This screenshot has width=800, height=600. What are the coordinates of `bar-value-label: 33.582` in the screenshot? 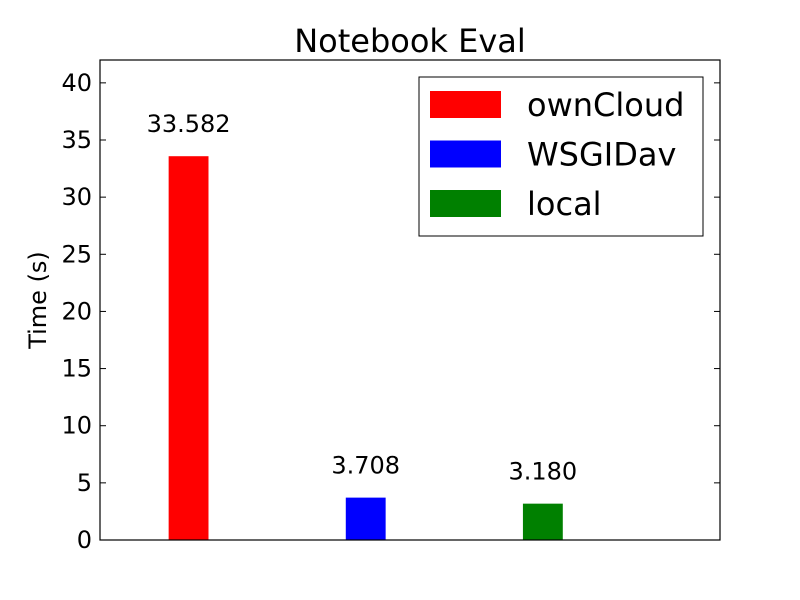 It's located at (189, 124).